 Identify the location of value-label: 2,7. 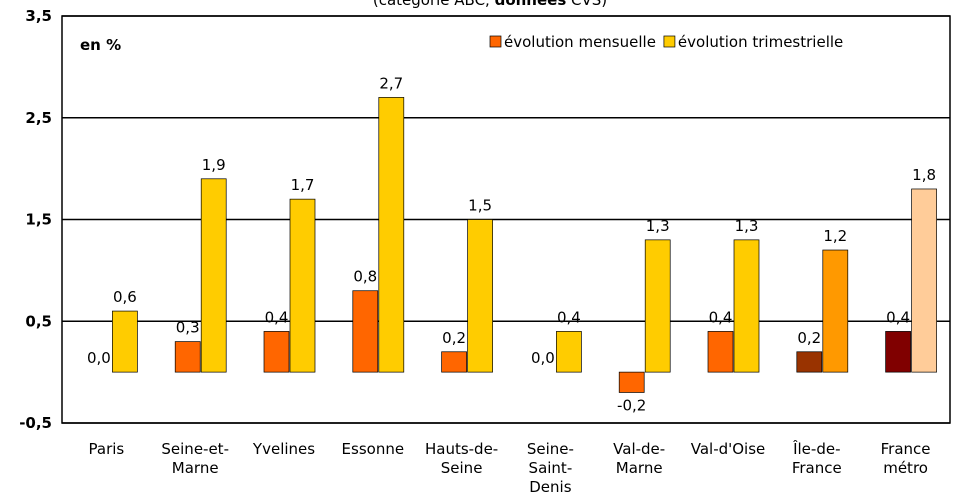
(391, 83).